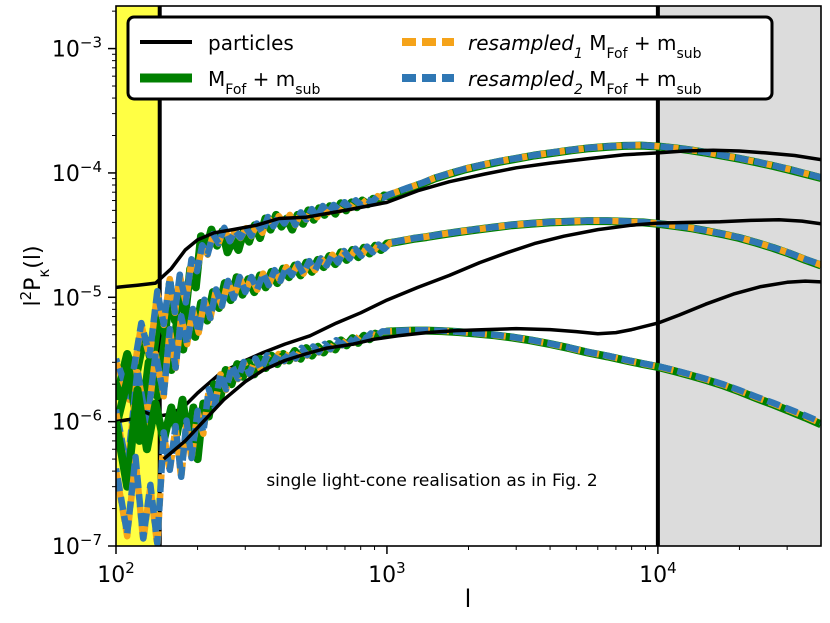 This screenshot has height=623, width=830. Describe the element at coordinates (77, 421) in the screenshot. I see `y-tick-label: 10⁻⁶` at that location.